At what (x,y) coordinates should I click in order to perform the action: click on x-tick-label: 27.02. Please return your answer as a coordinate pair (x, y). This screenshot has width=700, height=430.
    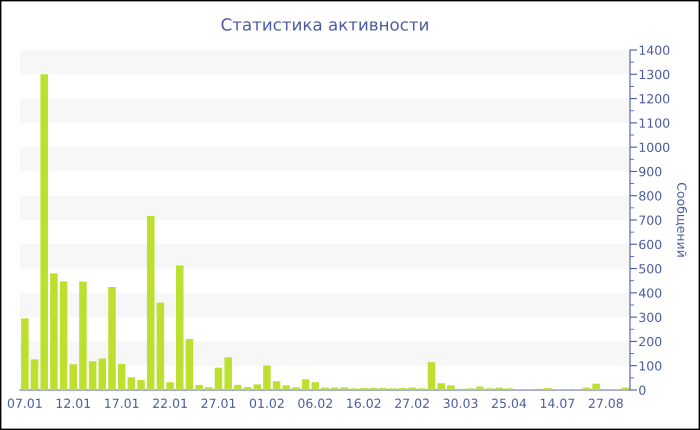
    Looking at the image, I should click on (412, 403).